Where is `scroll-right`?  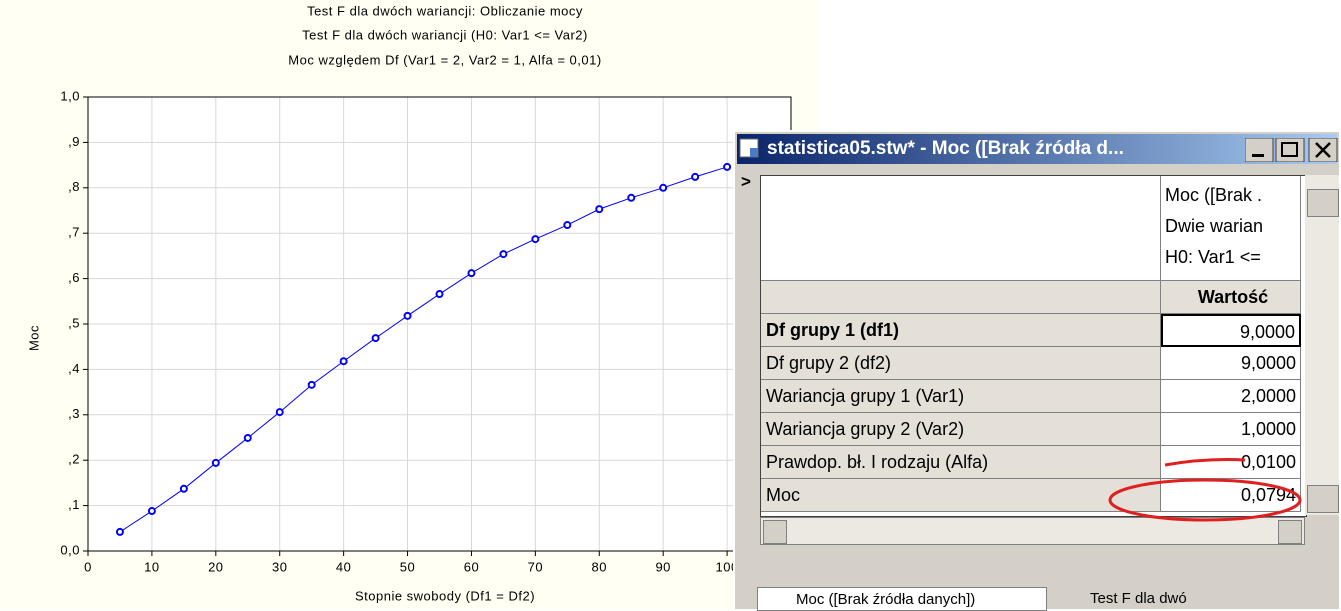
scroll-right is located at coordinates (1290, 532).